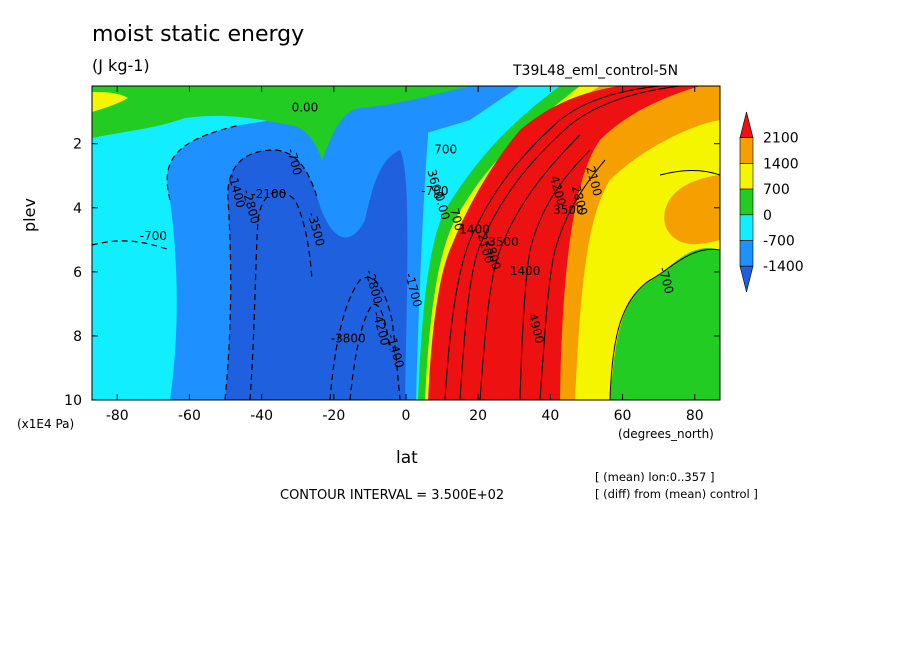 This screenshot has height=654, width=904. What do you see at coordinates (268, 194) in the screenshot?
I see `contour-label: -2100` at bounding box center [268, 194].